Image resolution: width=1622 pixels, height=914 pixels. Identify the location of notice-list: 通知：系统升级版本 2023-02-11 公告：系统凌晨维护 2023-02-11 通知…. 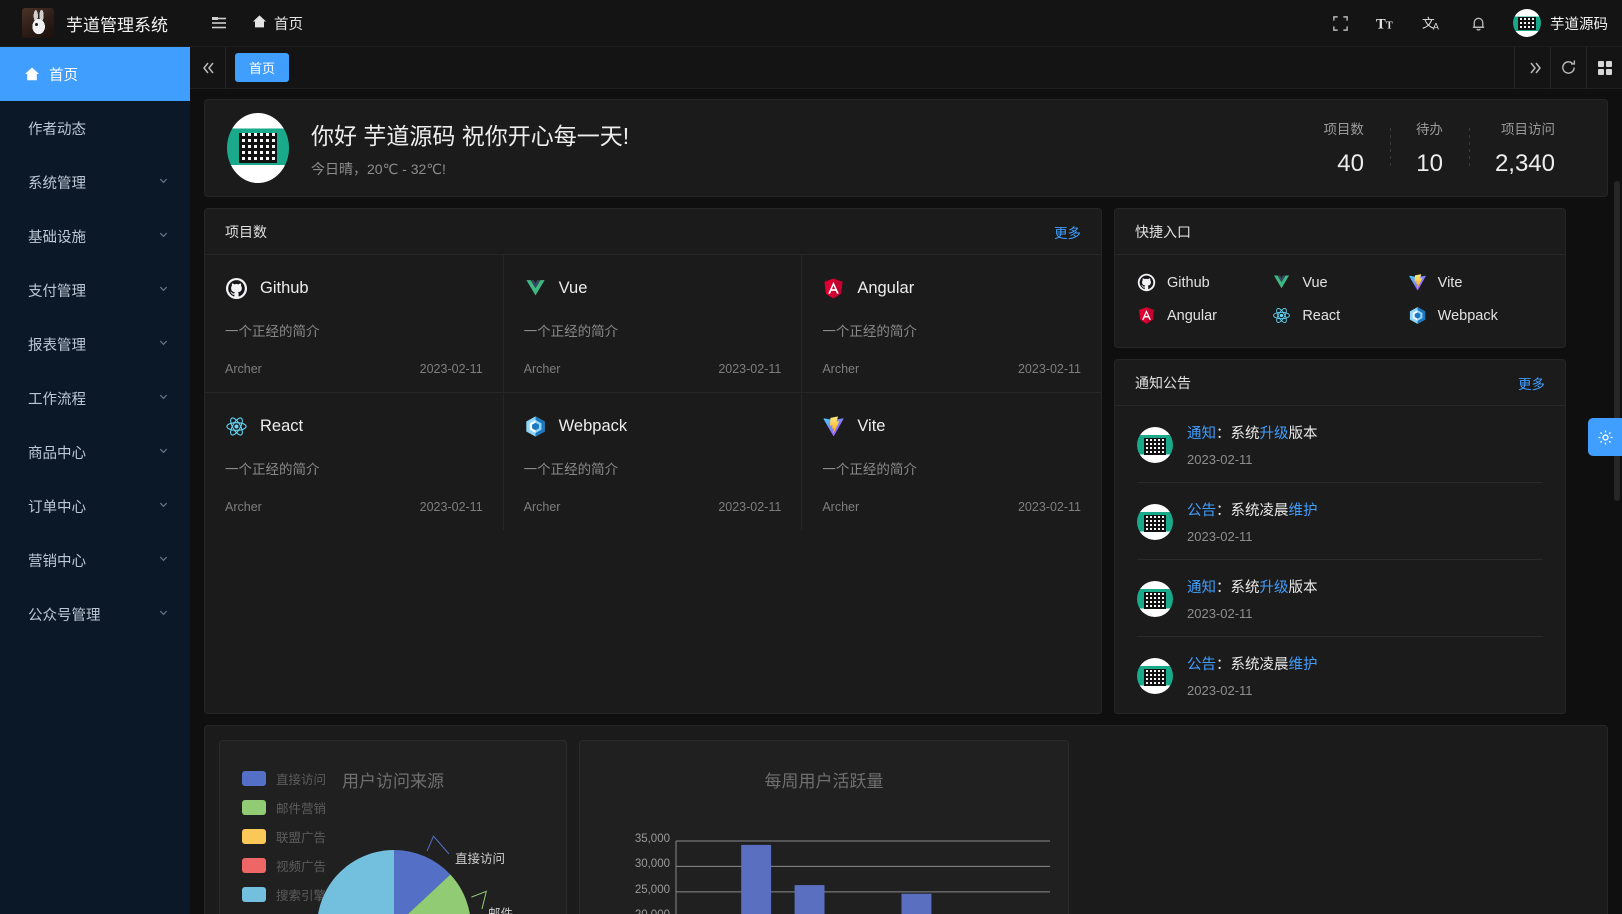
(1340, 559).